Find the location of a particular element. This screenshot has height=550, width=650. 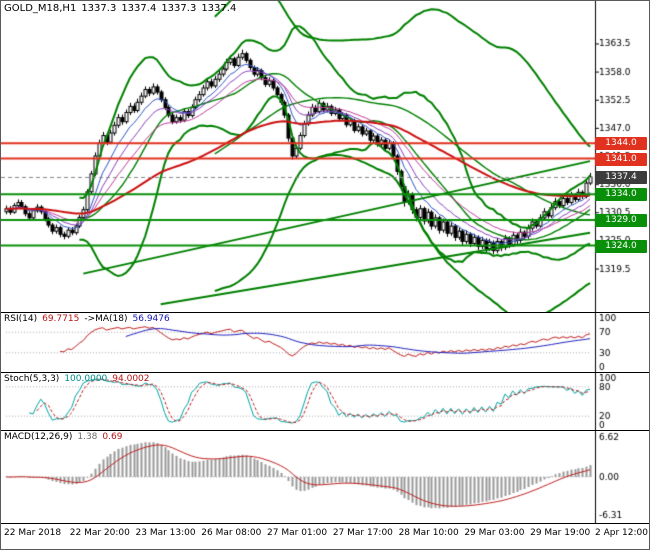

time-axis-label: 26 Mar 08:00 is located at coordinates (231, 533).